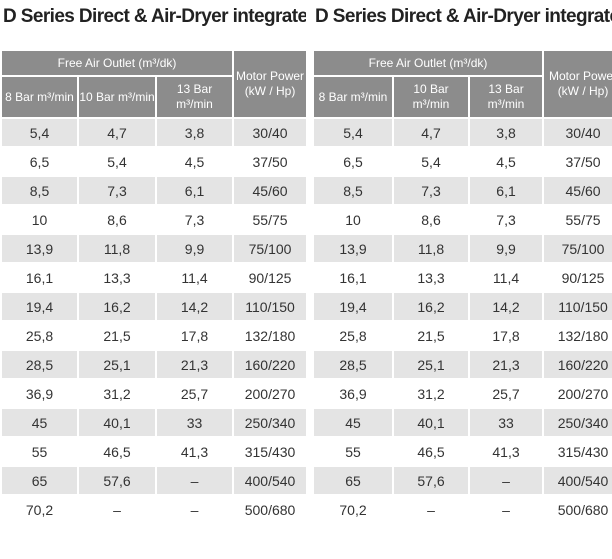 Image resolution: width=612 pixels, height=559 pixels. I want to click on data-row: 70,2– –500/680, so click(462, 509).